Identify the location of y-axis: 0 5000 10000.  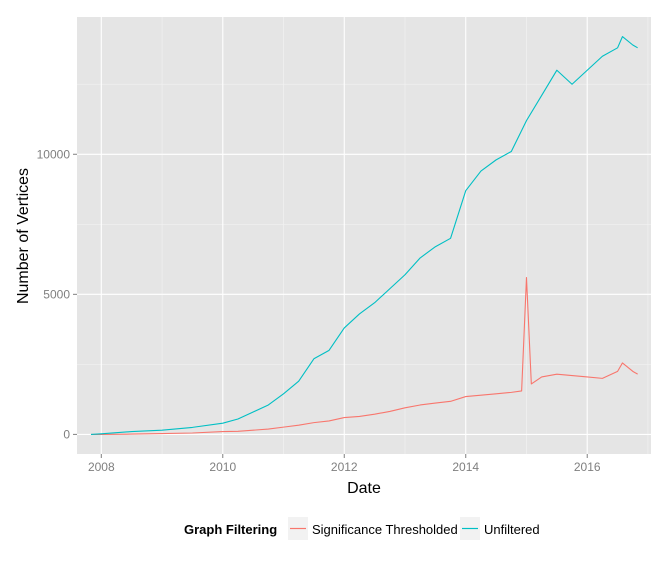
(57, 294).